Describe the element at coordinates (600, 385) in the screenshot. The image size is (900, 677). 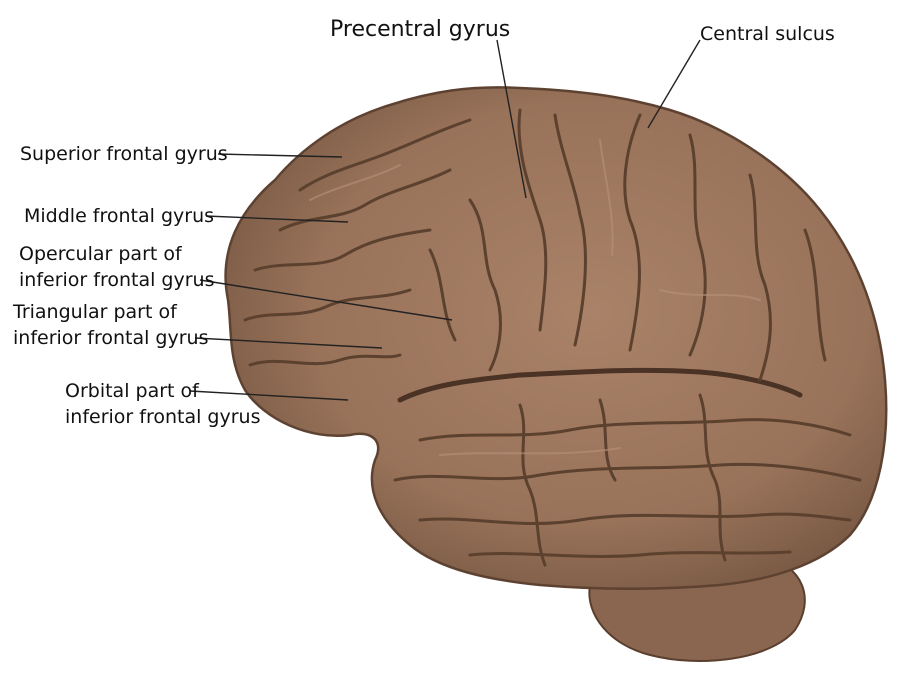
I see `lateral-fissure` at that location.